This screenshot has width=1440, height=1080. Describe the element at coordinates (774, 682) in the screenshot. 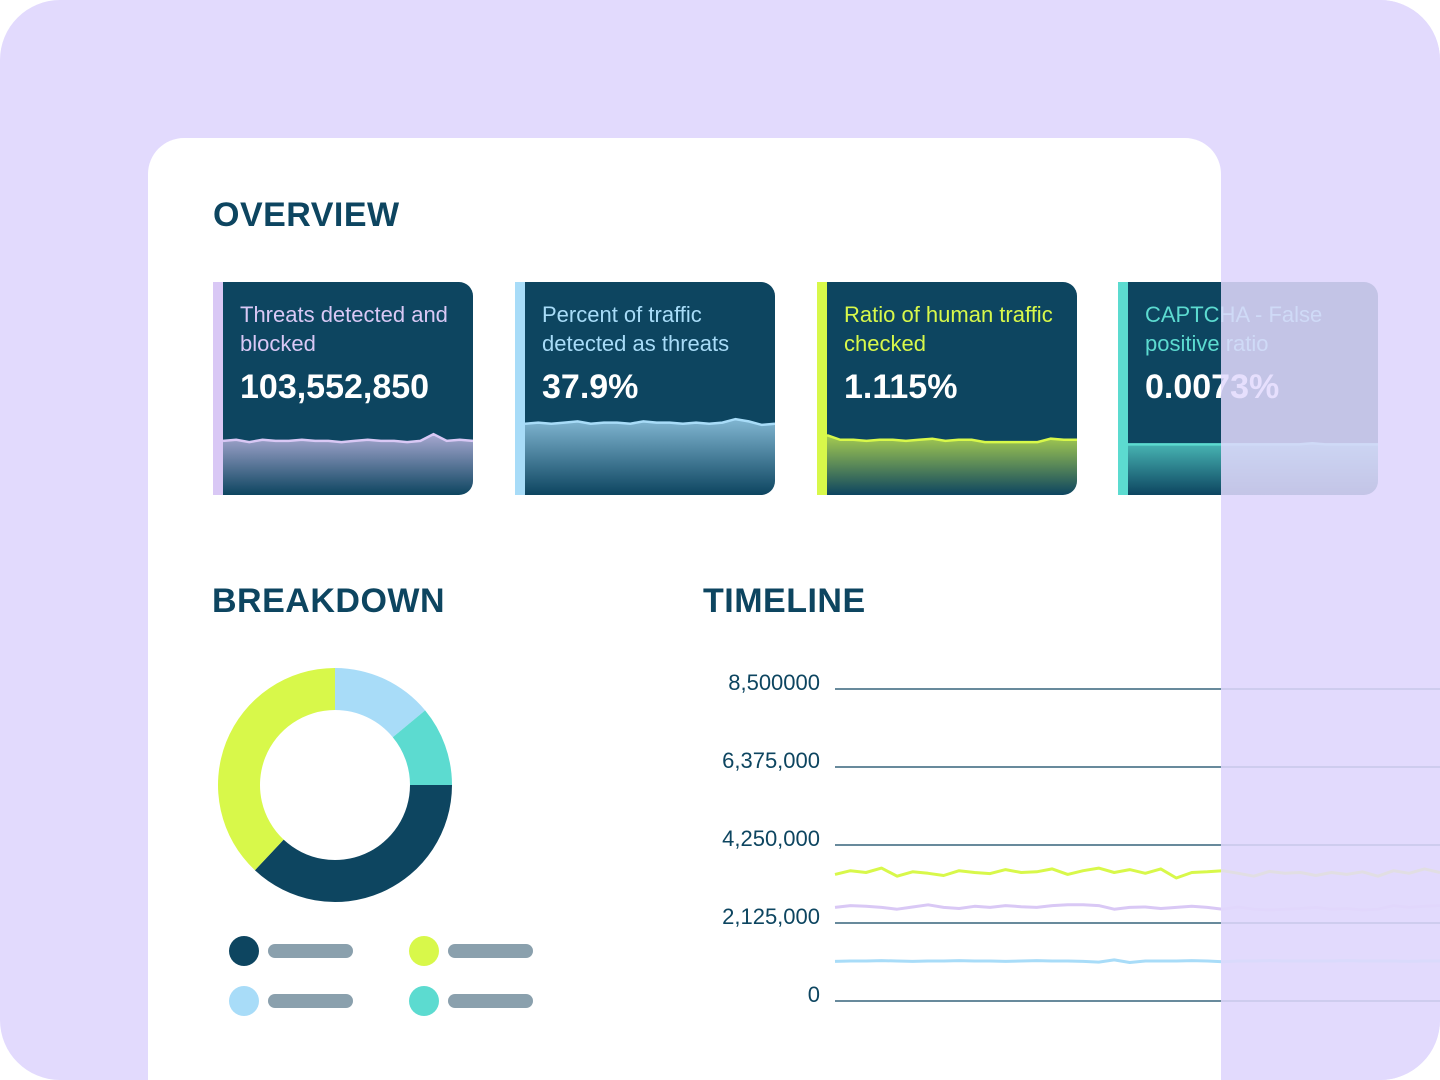

I see `y-tick-label: 8,500000` at that location.